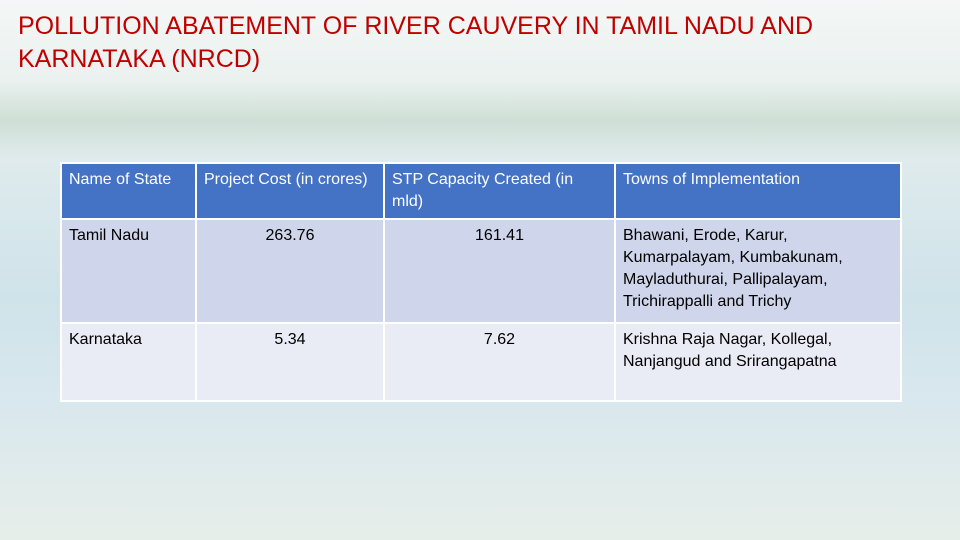  I want to click on cell: Tamil Nadu, so click(128, 271).